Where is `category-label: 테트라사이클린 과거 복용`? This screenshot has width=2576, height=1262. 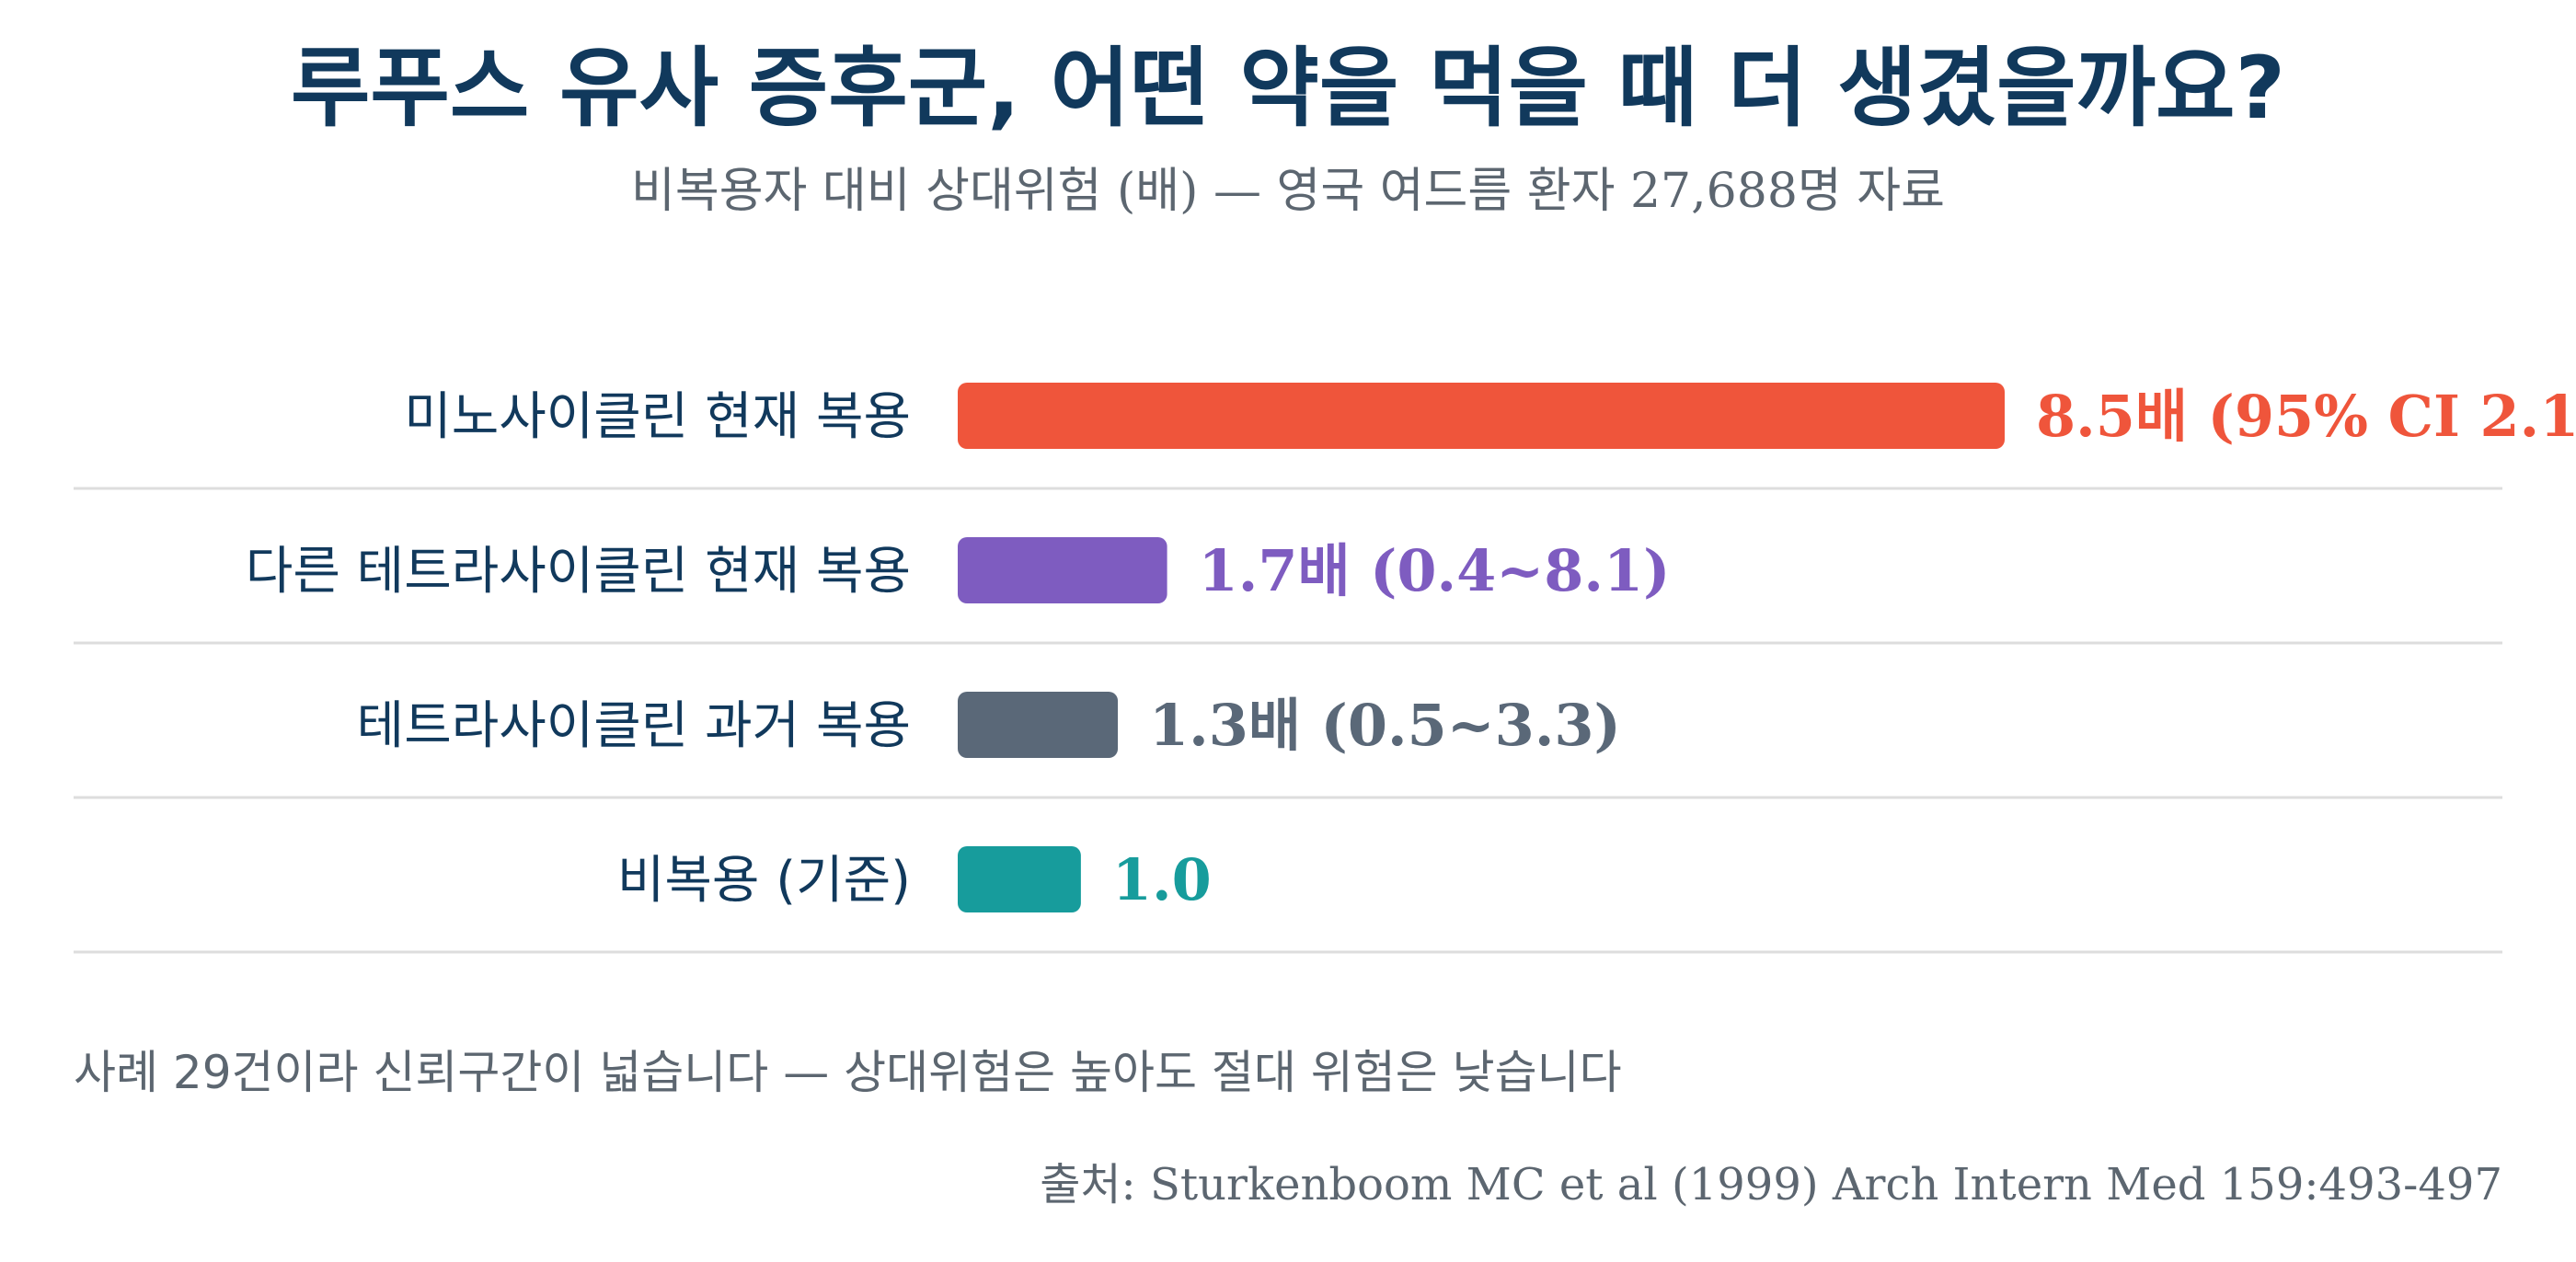
category-label: 테트라사이클린 과거 복용 is located at coordinates (634, 726).